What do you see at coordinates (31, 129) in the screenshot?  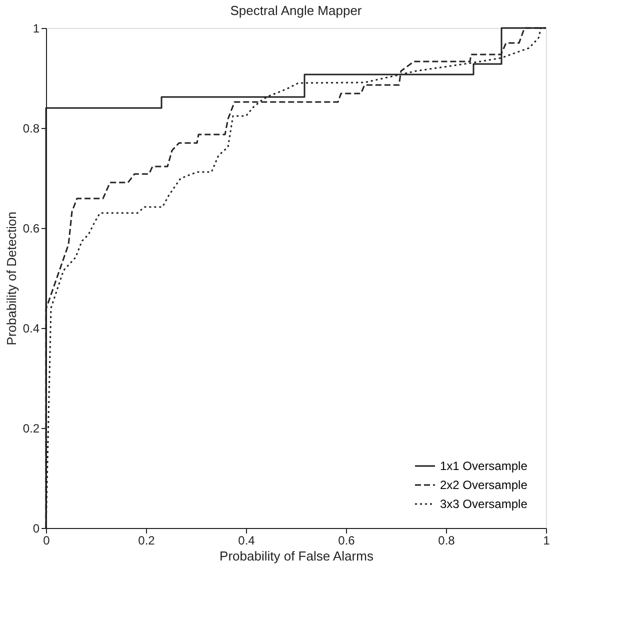 I see `y-tick-label: 0.8` at bounding box center [31, 129].